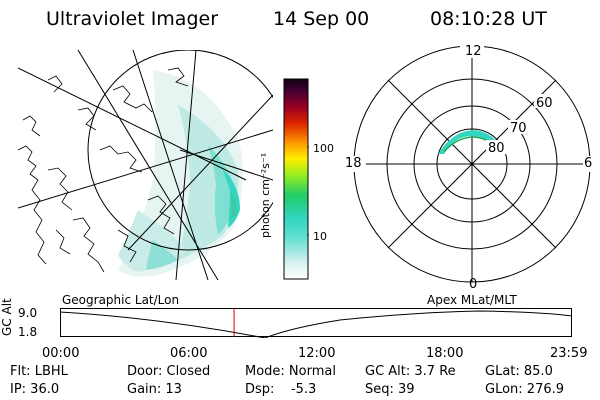 This screenshot has height=400, width=600. Describe the element at coordinates (321, 19) in the screenshot. I see `observation-date: 14 Sep 00` at that location.